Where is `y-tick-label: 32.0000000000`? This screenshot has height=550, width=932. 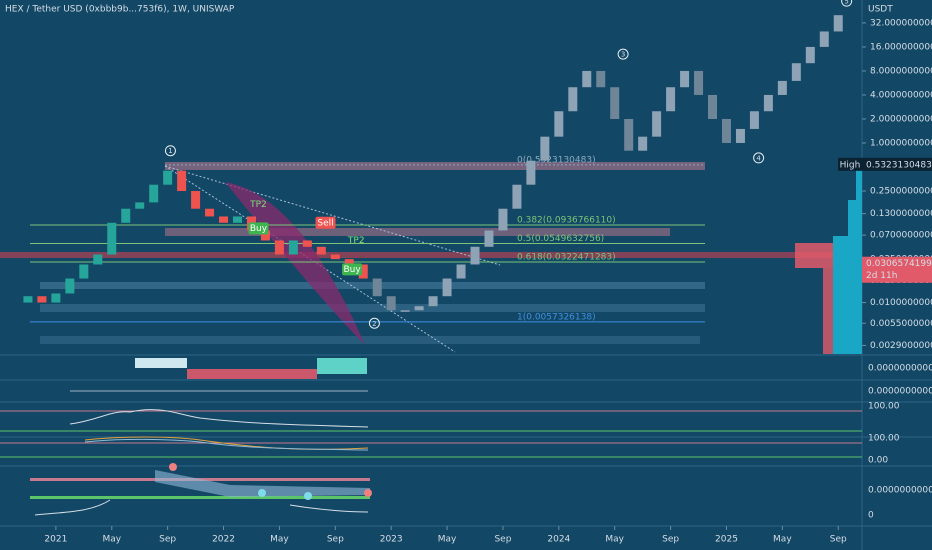 y-tick-label: 32.0000000000 is located at coordinates (901, 23).